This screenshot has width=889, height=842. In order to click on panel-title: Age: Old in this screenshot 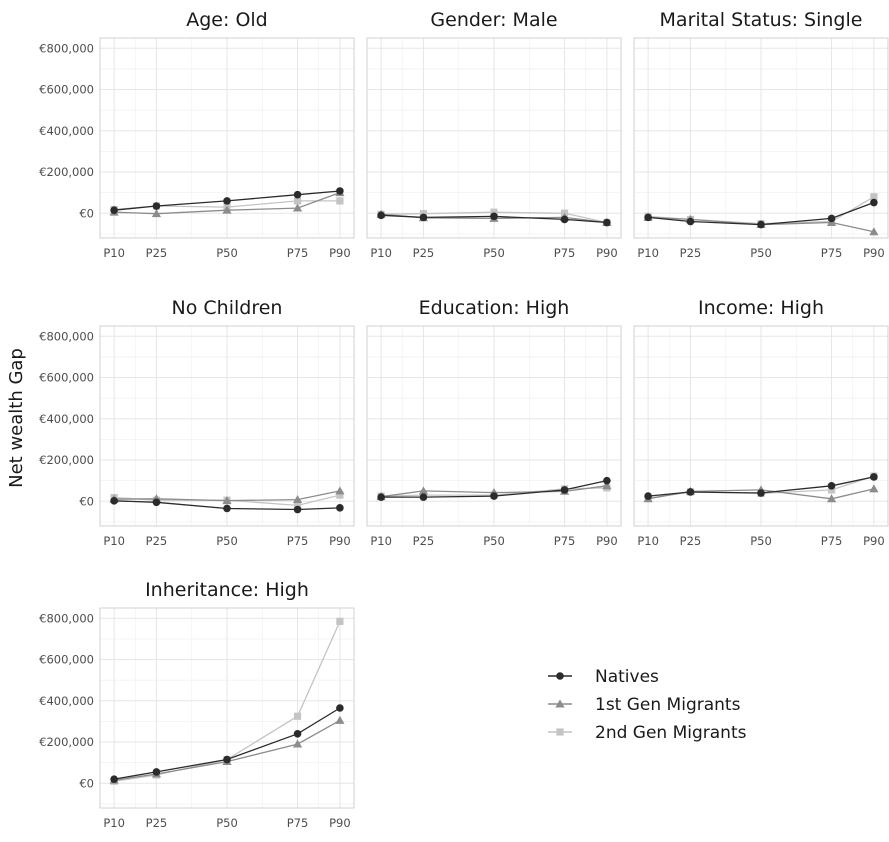, I will do `click(226, 20)`.